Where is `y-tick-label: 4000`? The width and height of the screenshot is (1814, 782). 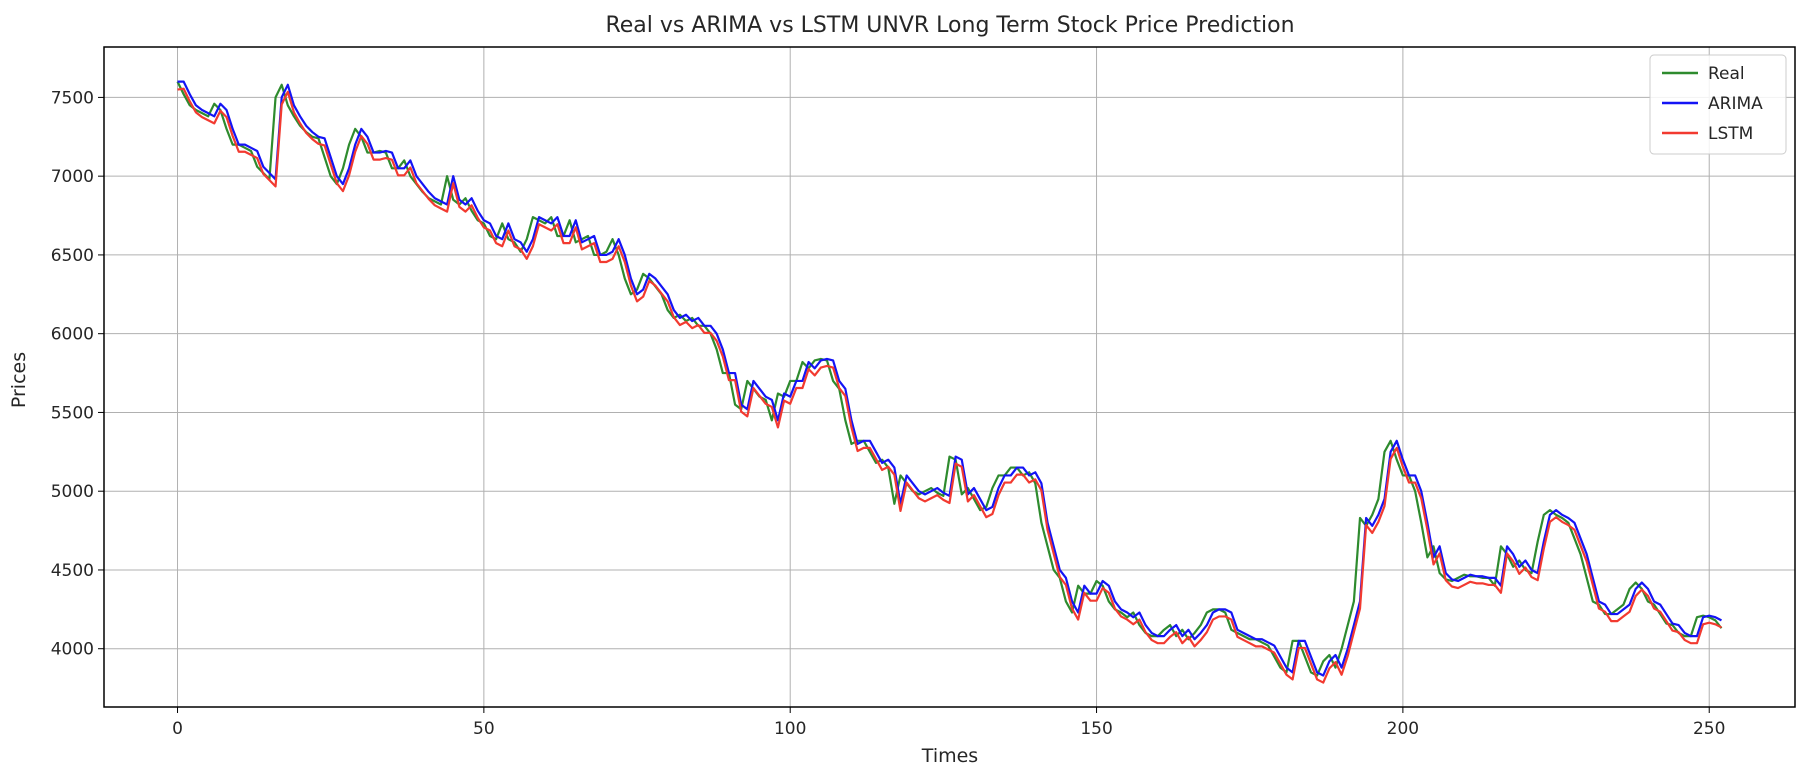
y-tick-label: 4000 is located at coordinates (72, 650).